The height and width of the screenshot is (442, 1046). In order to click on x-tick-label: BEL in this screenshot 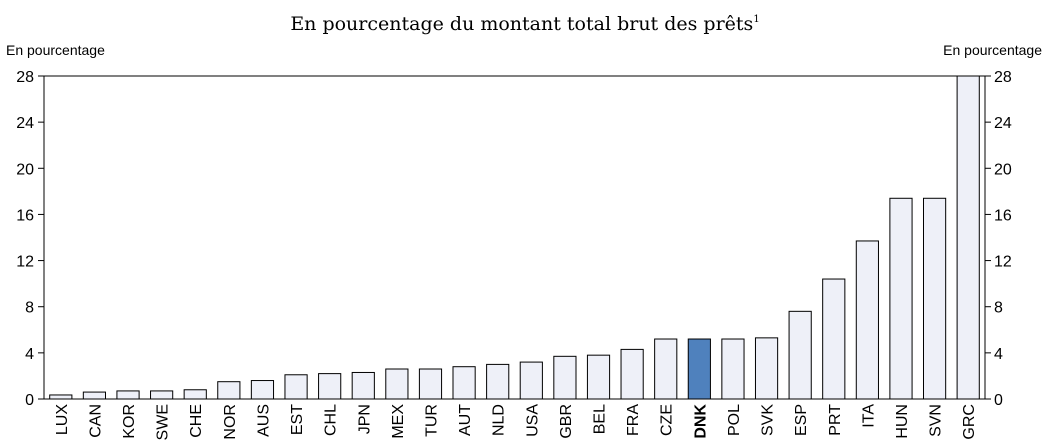, I will do `click(600, 419)`.